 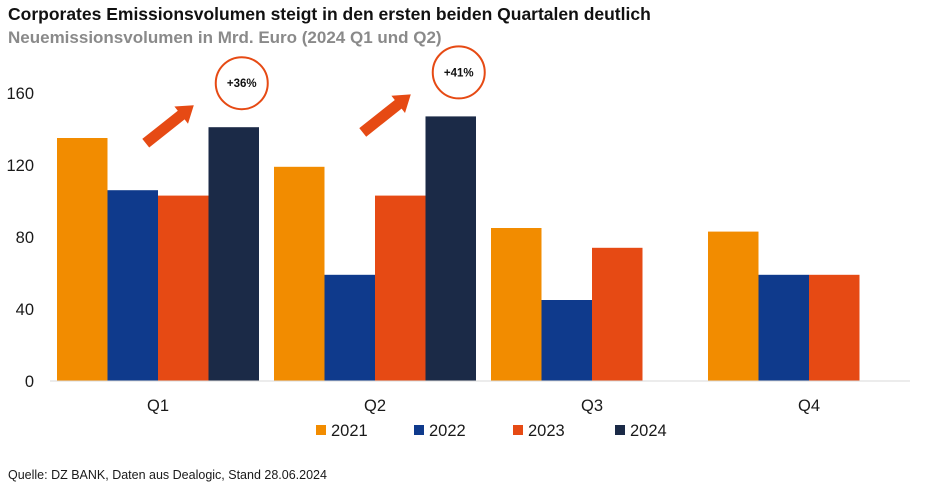 What do you see at coordinates (20, 94) in the screenshot?
I see `y-tick-label: 160` at bounding box center [20, 94].